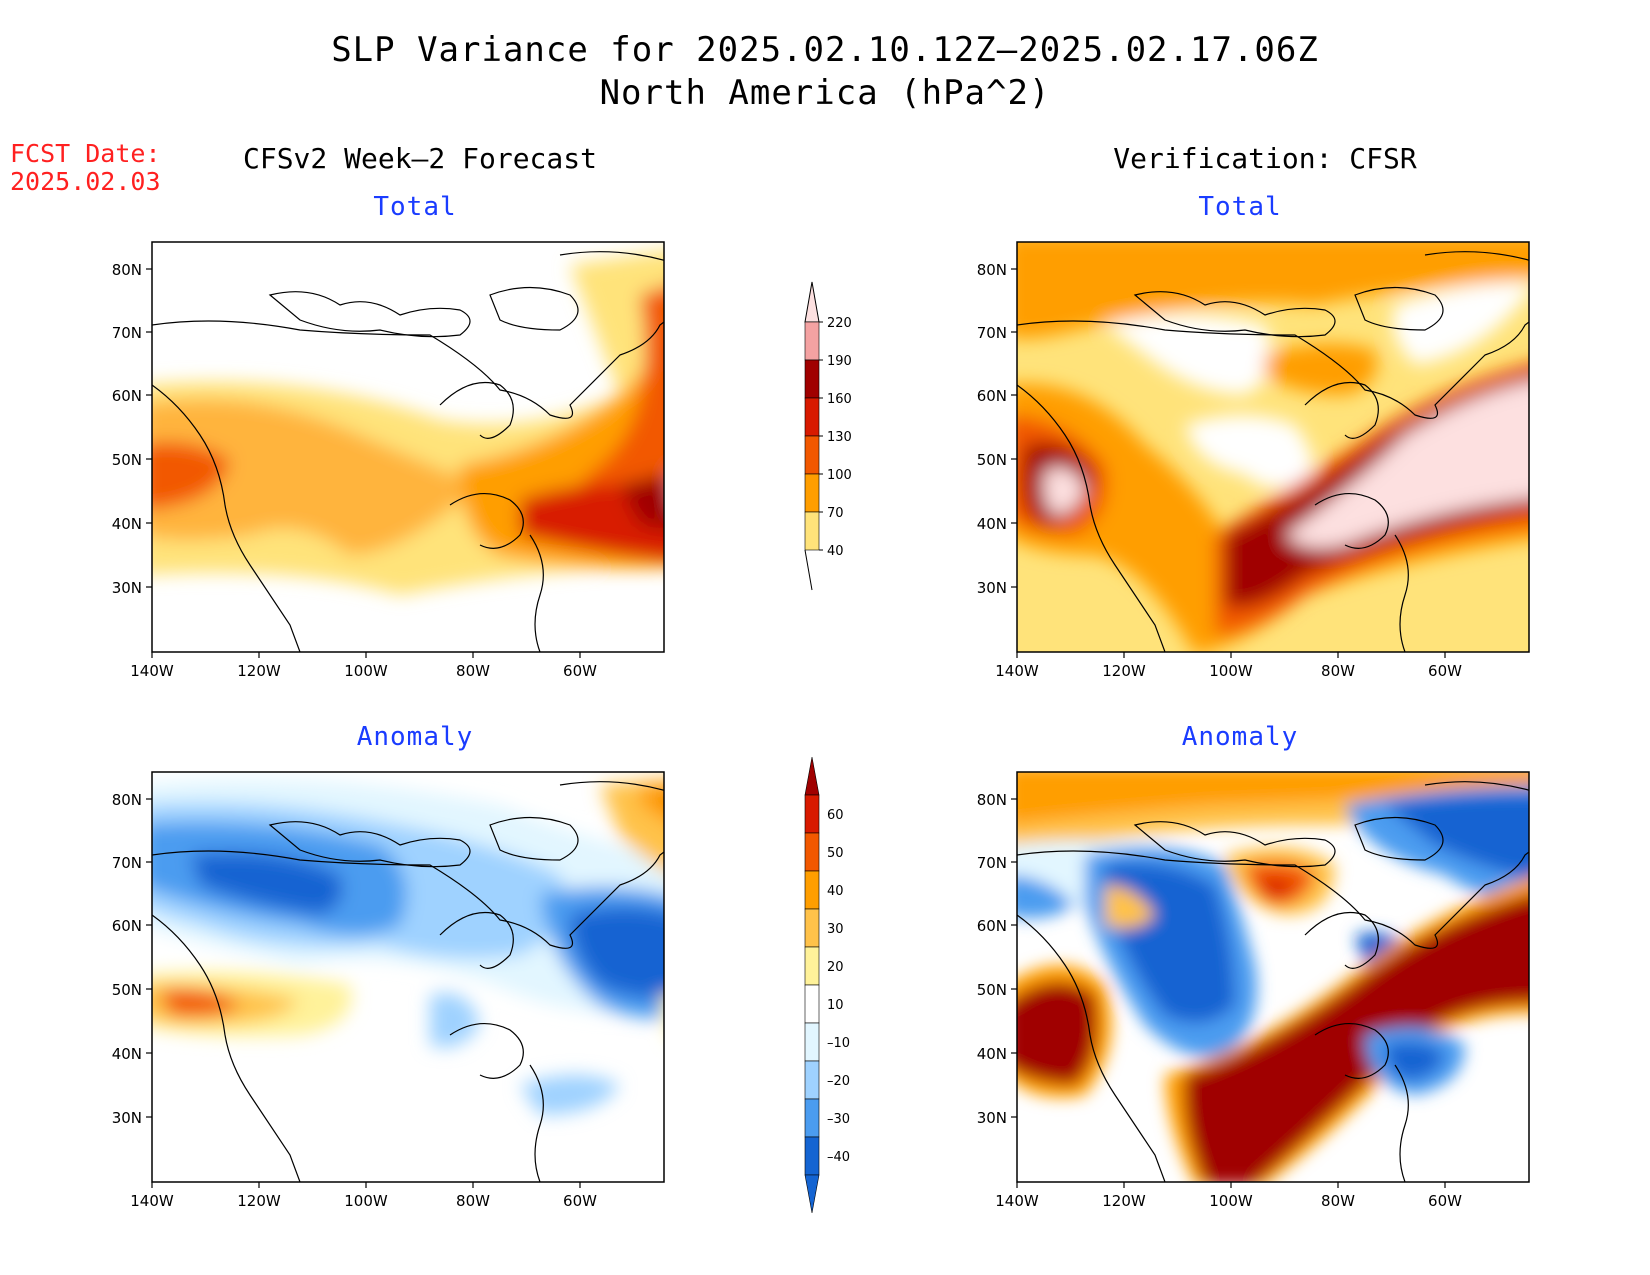 This screenshot has width=1650, height=1275. I want to click on map-verification-total: 80N 70N 60N 50N 40N 30N 140W 120W 100W 80W 60W, so click(1253, 460).